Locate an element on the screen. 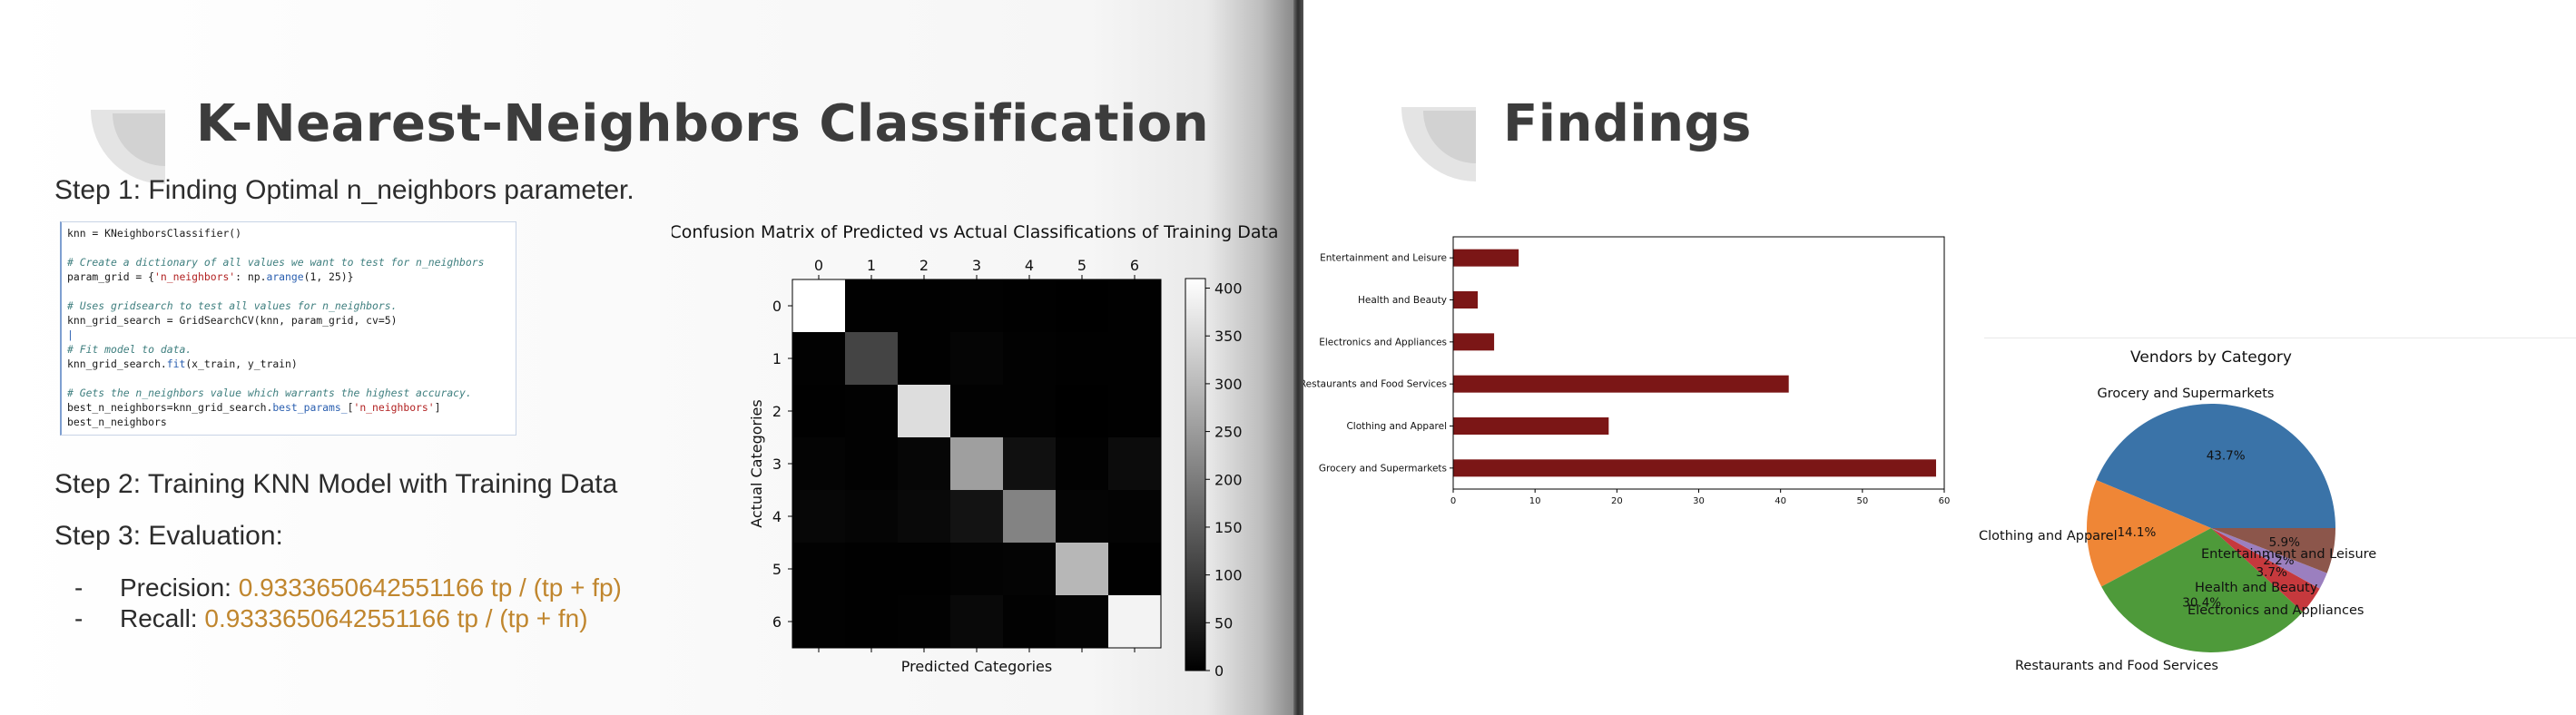 The height and width of the screenshot is (715, 2576). bar is located at coordinates (1486, 258).